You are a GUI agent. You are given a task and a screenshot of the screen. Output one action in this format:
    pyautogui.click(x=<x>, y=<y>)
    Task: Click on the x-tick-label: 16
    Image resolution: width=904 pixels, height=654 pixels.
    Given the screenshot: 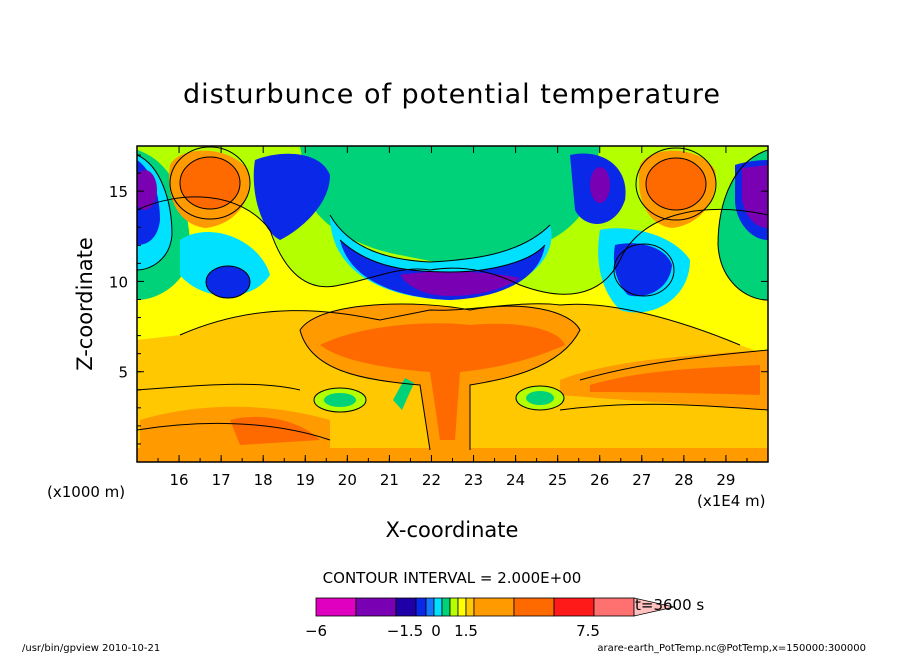 What is the action you would take?
    pyautogui.click(x=179, y=480)
    